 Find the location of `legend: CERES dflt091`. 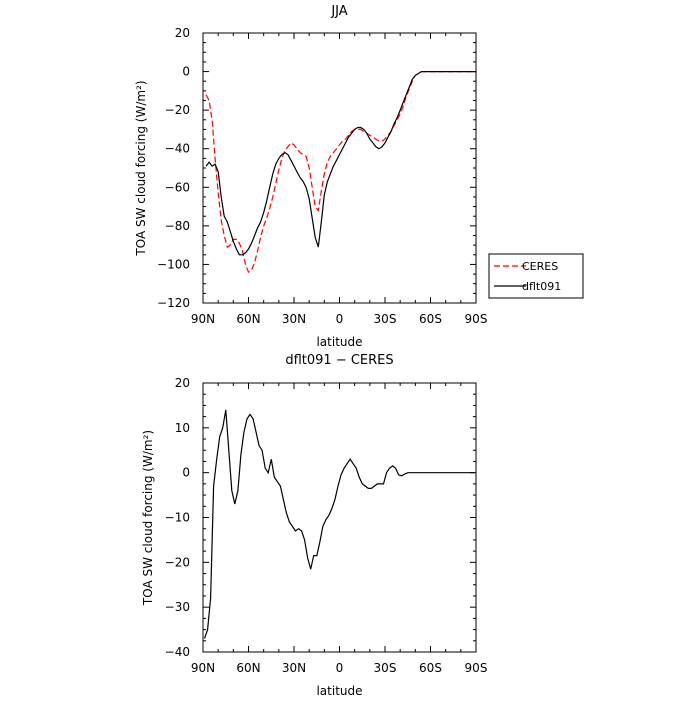

legend: CERES dflt091 is located at coordinates (536, 276).